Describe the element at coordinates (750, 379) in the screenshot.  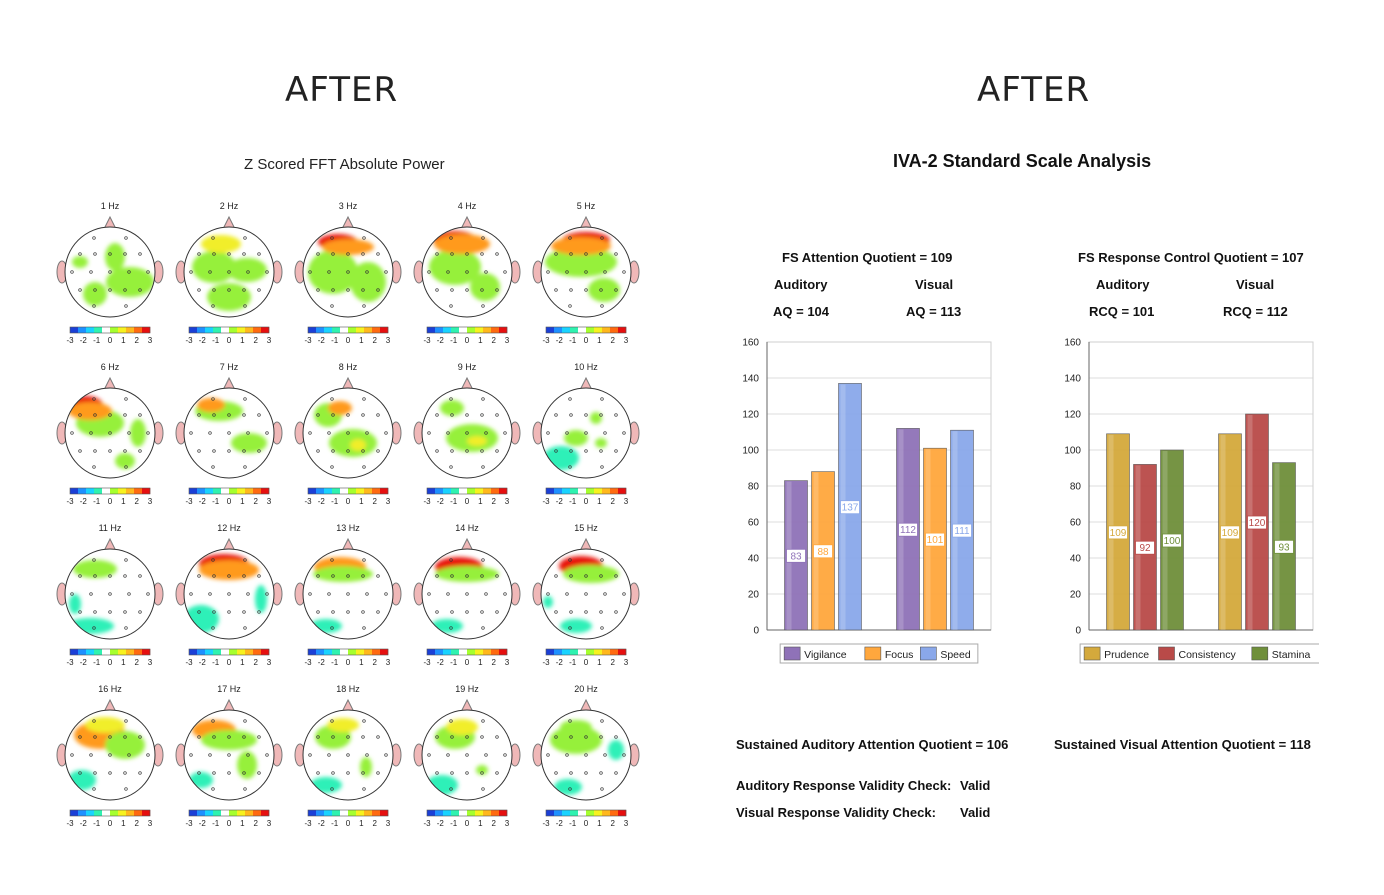
I see `y-tick-label: 140` at that location.